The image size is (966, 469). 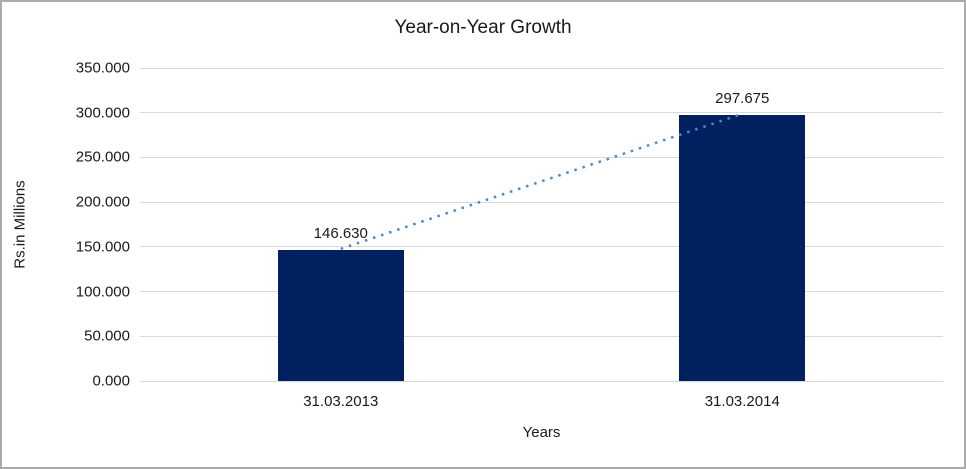 I want to click on y-tick-label: 200.000, so click(x=102, y=202).